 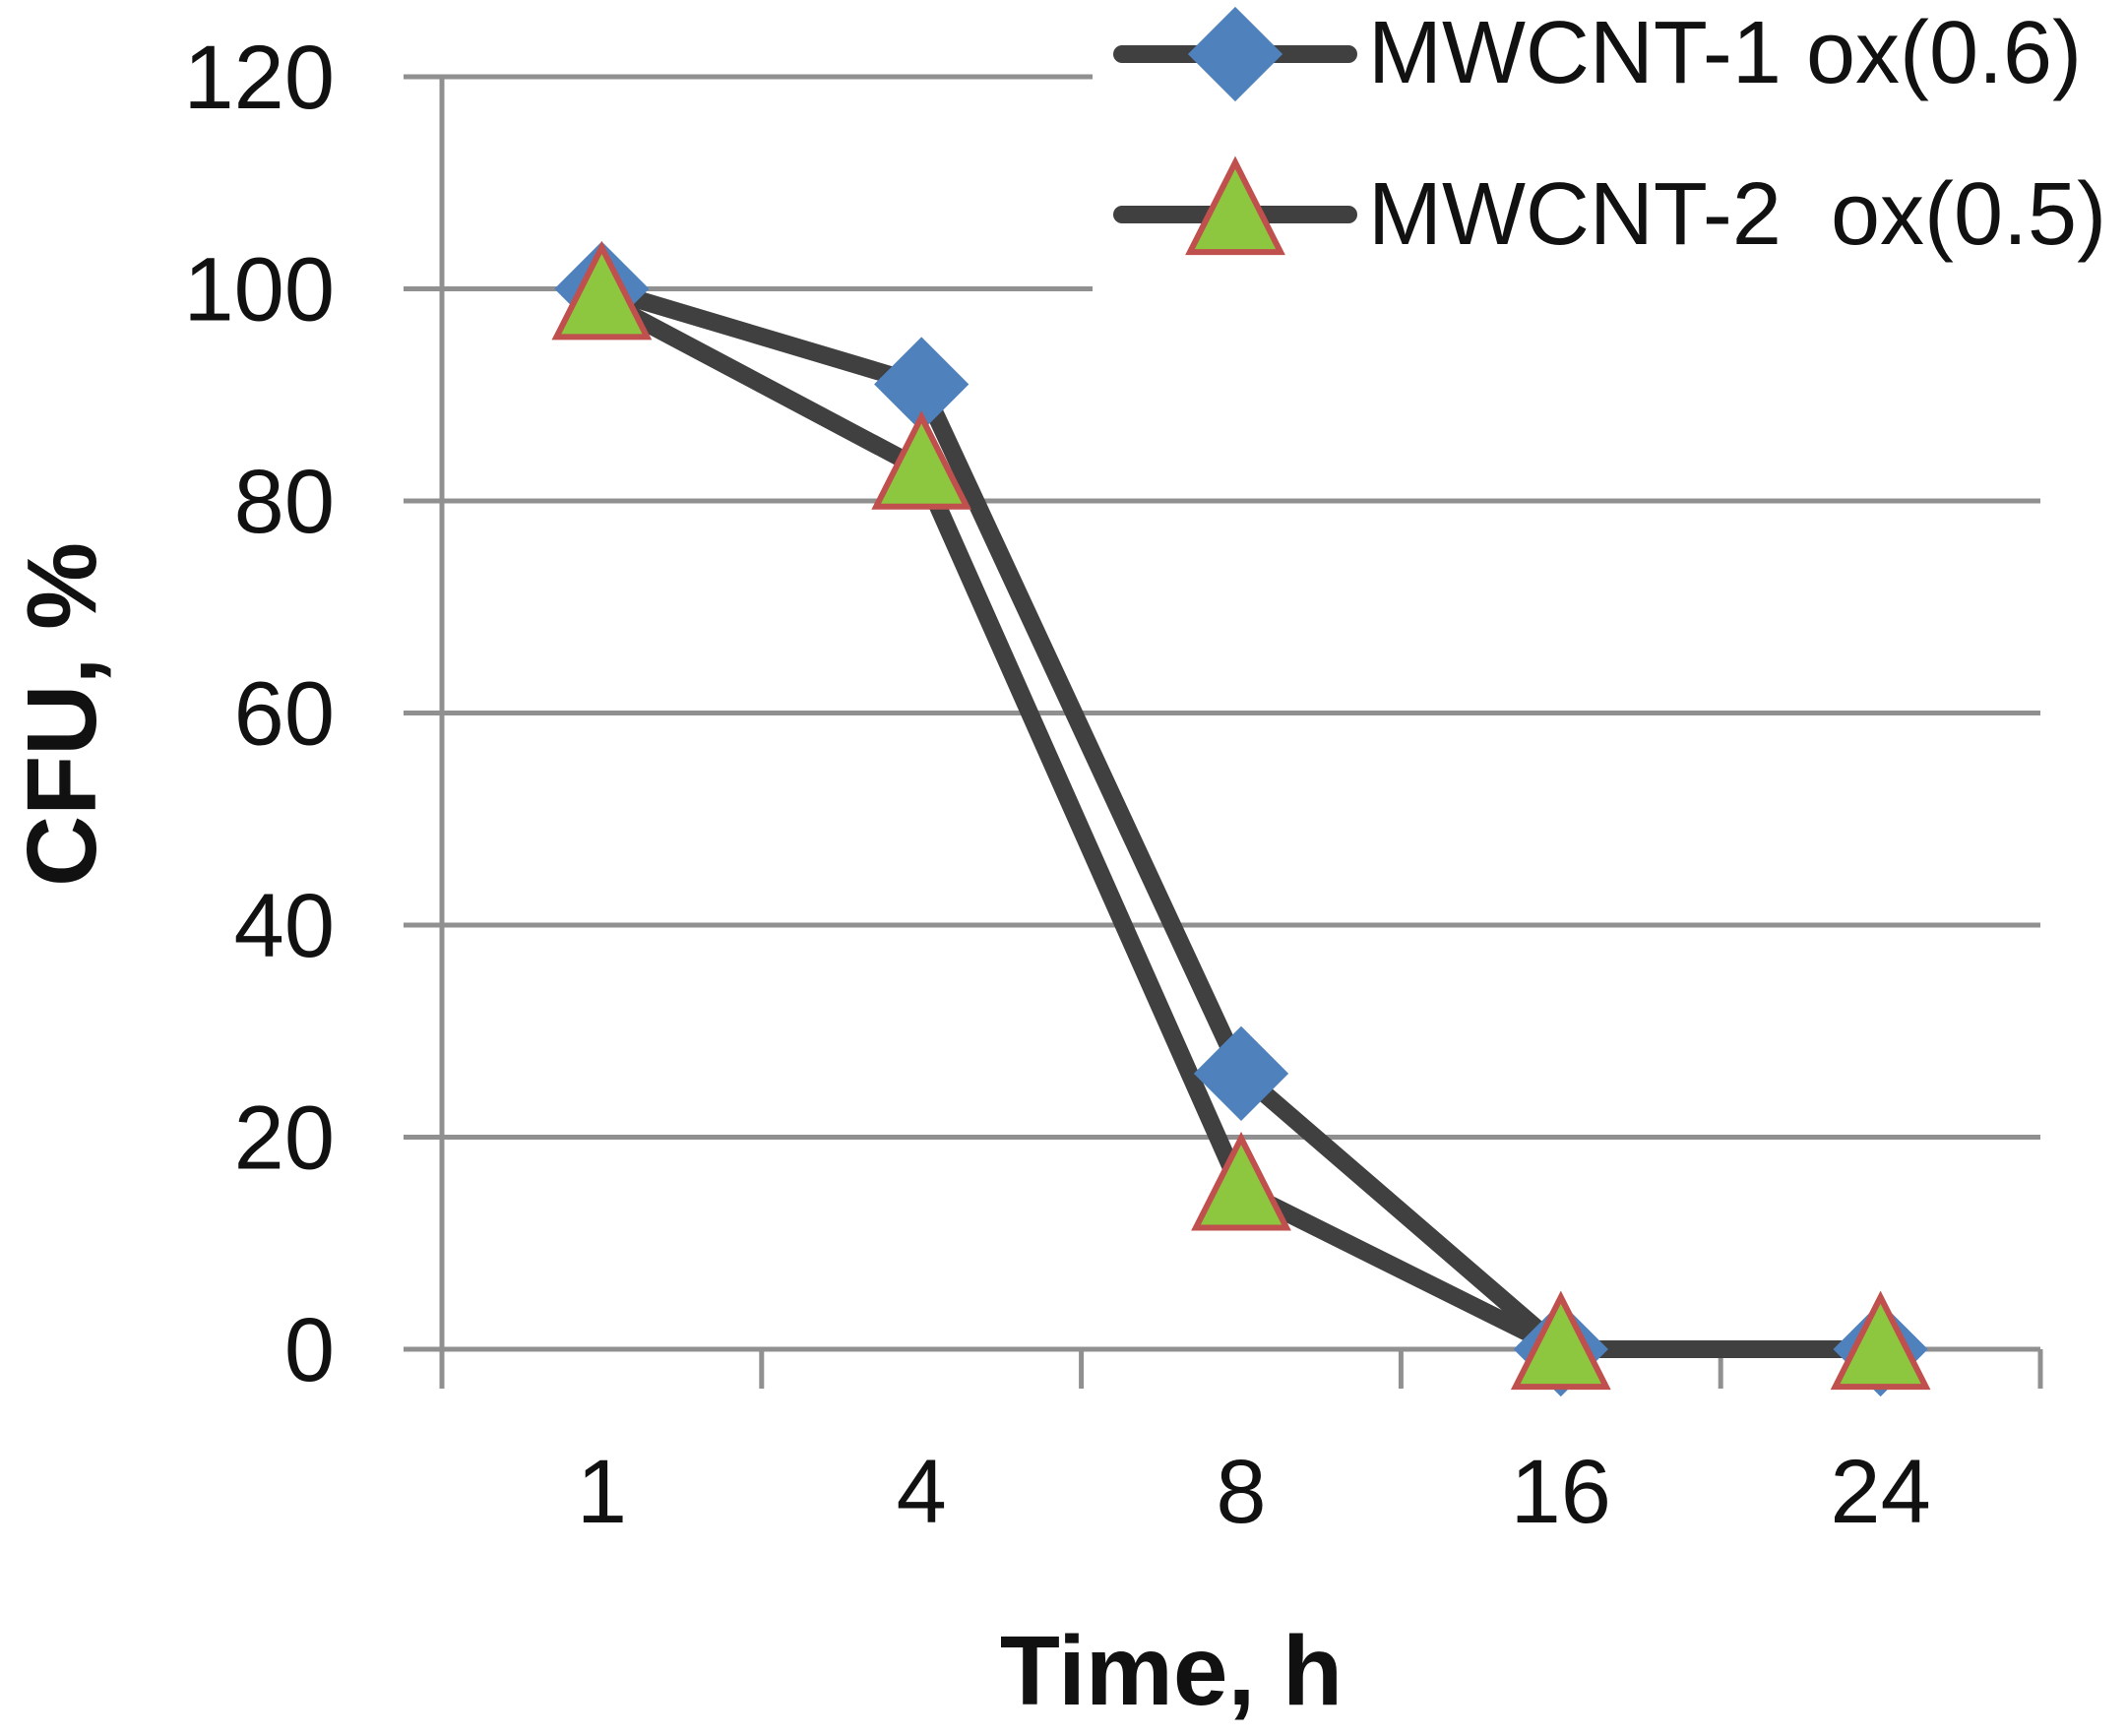 I want to click on x-tick-label: 16, so click(x=1561, y=1492).